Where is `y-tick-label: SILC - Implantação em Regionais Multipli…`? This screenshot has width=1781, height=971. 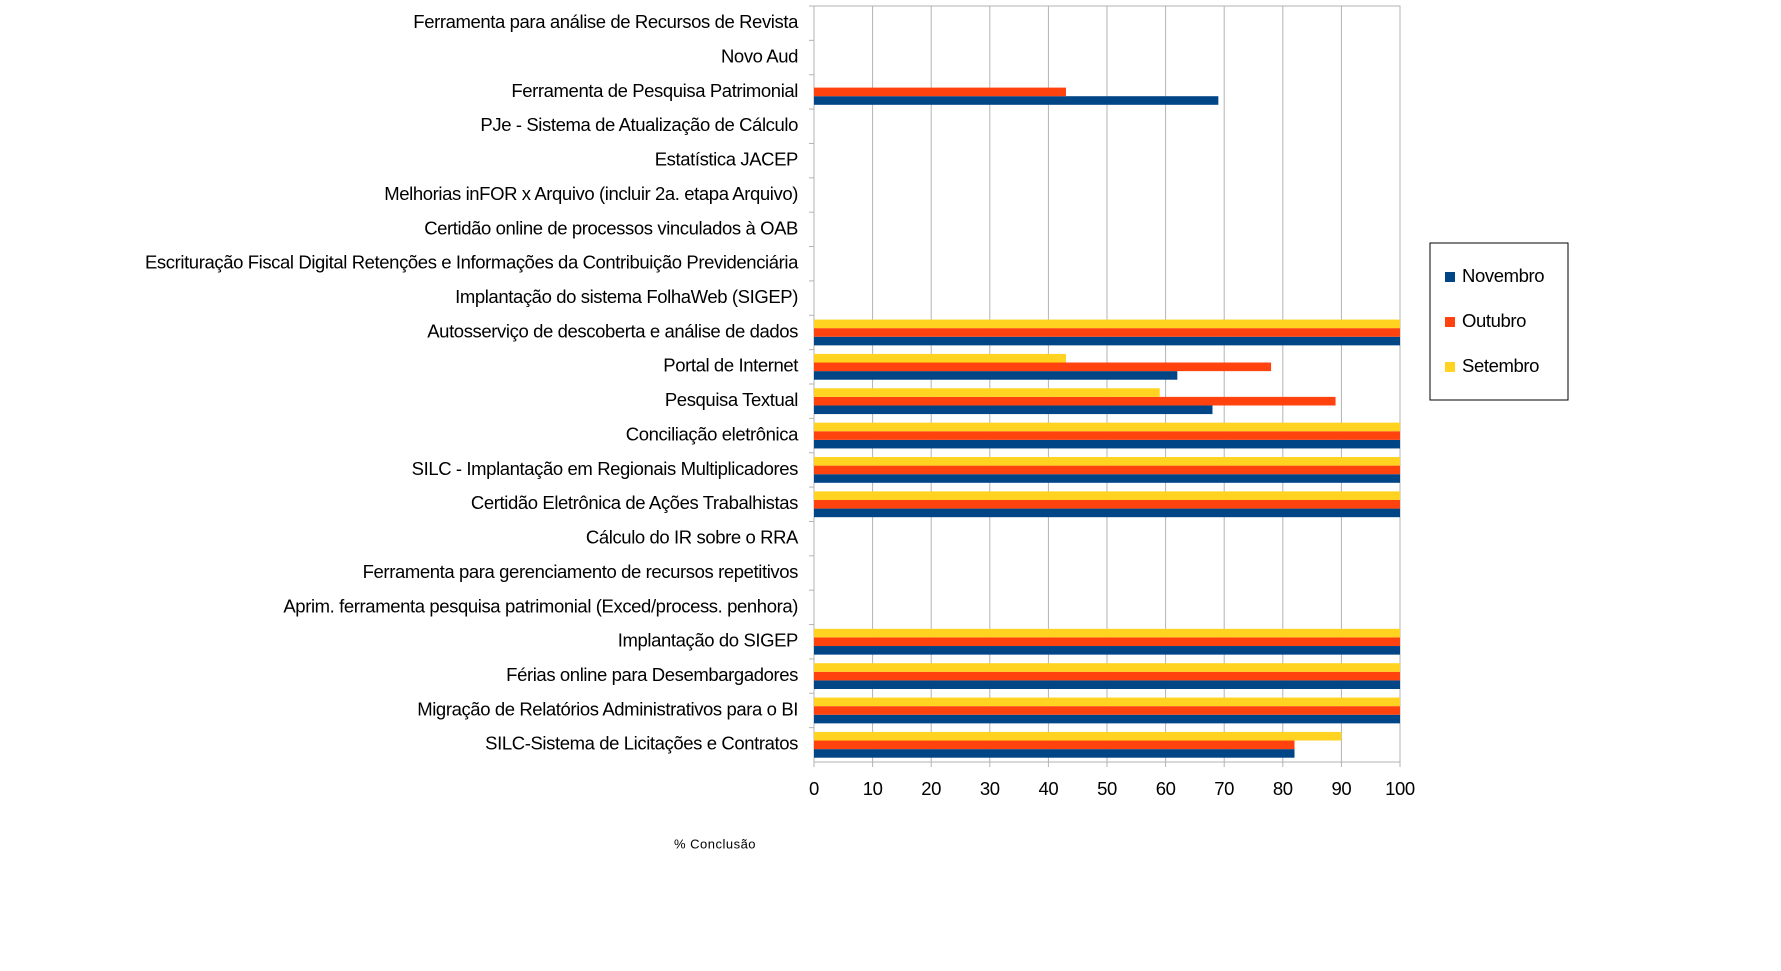 y-tick-label: SILC - Implantação em Regionais Multipli… is located at coordinates (605, 468).